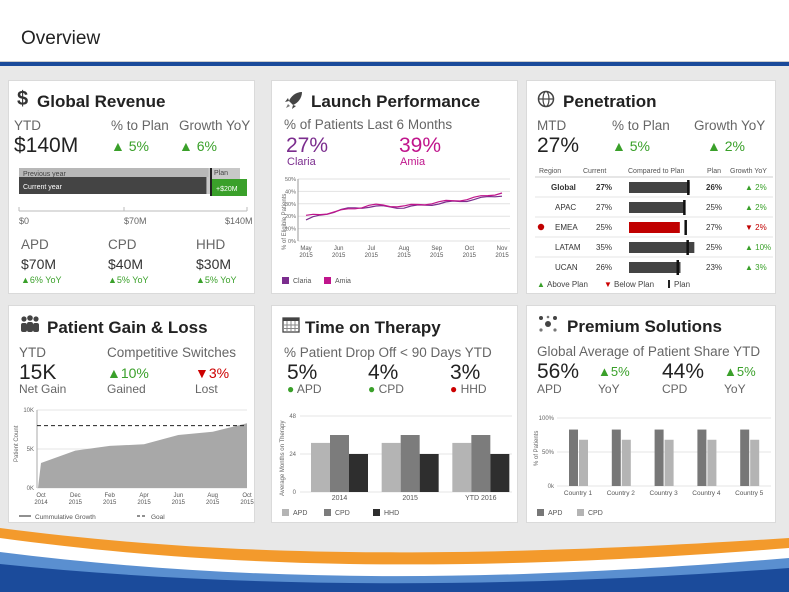 Image resolution: width=789 pixels, height=592 pixels. What do you see at coordinates (394, 558) in the screenshot?
I see `footer-wave-decoration` at bounding box center [394, 558].